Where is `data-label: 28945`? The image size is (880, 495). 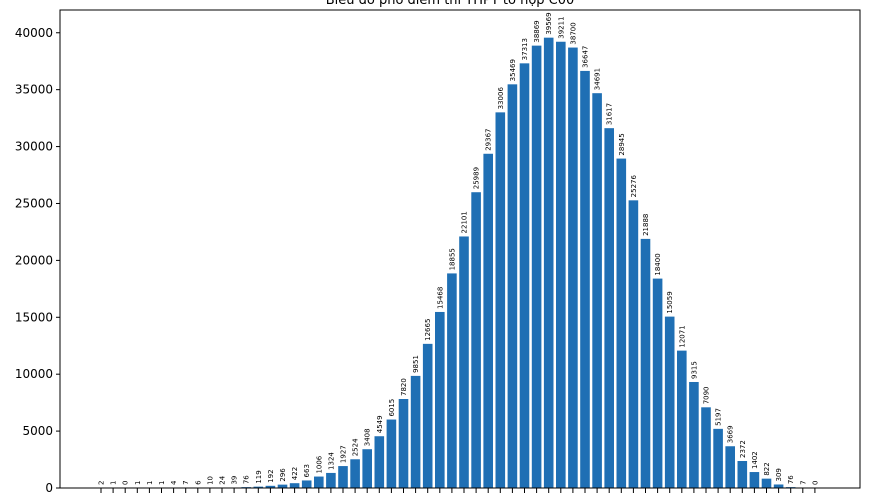 data-label: 28945 is located at coordinates (622, 144).